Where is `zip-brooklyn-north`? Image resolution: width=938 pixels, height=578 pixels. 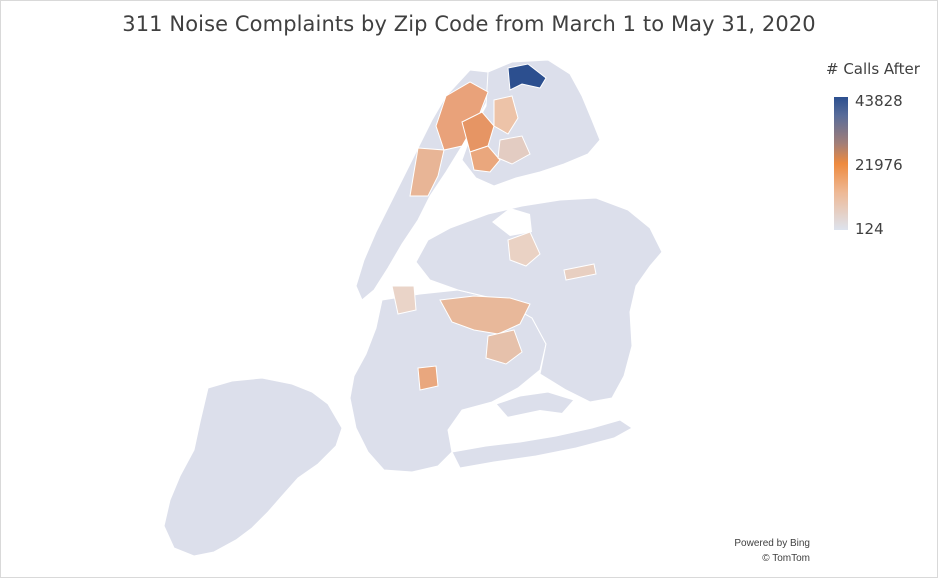
zip-brooklyn-north is located at coordinates (404, 300).